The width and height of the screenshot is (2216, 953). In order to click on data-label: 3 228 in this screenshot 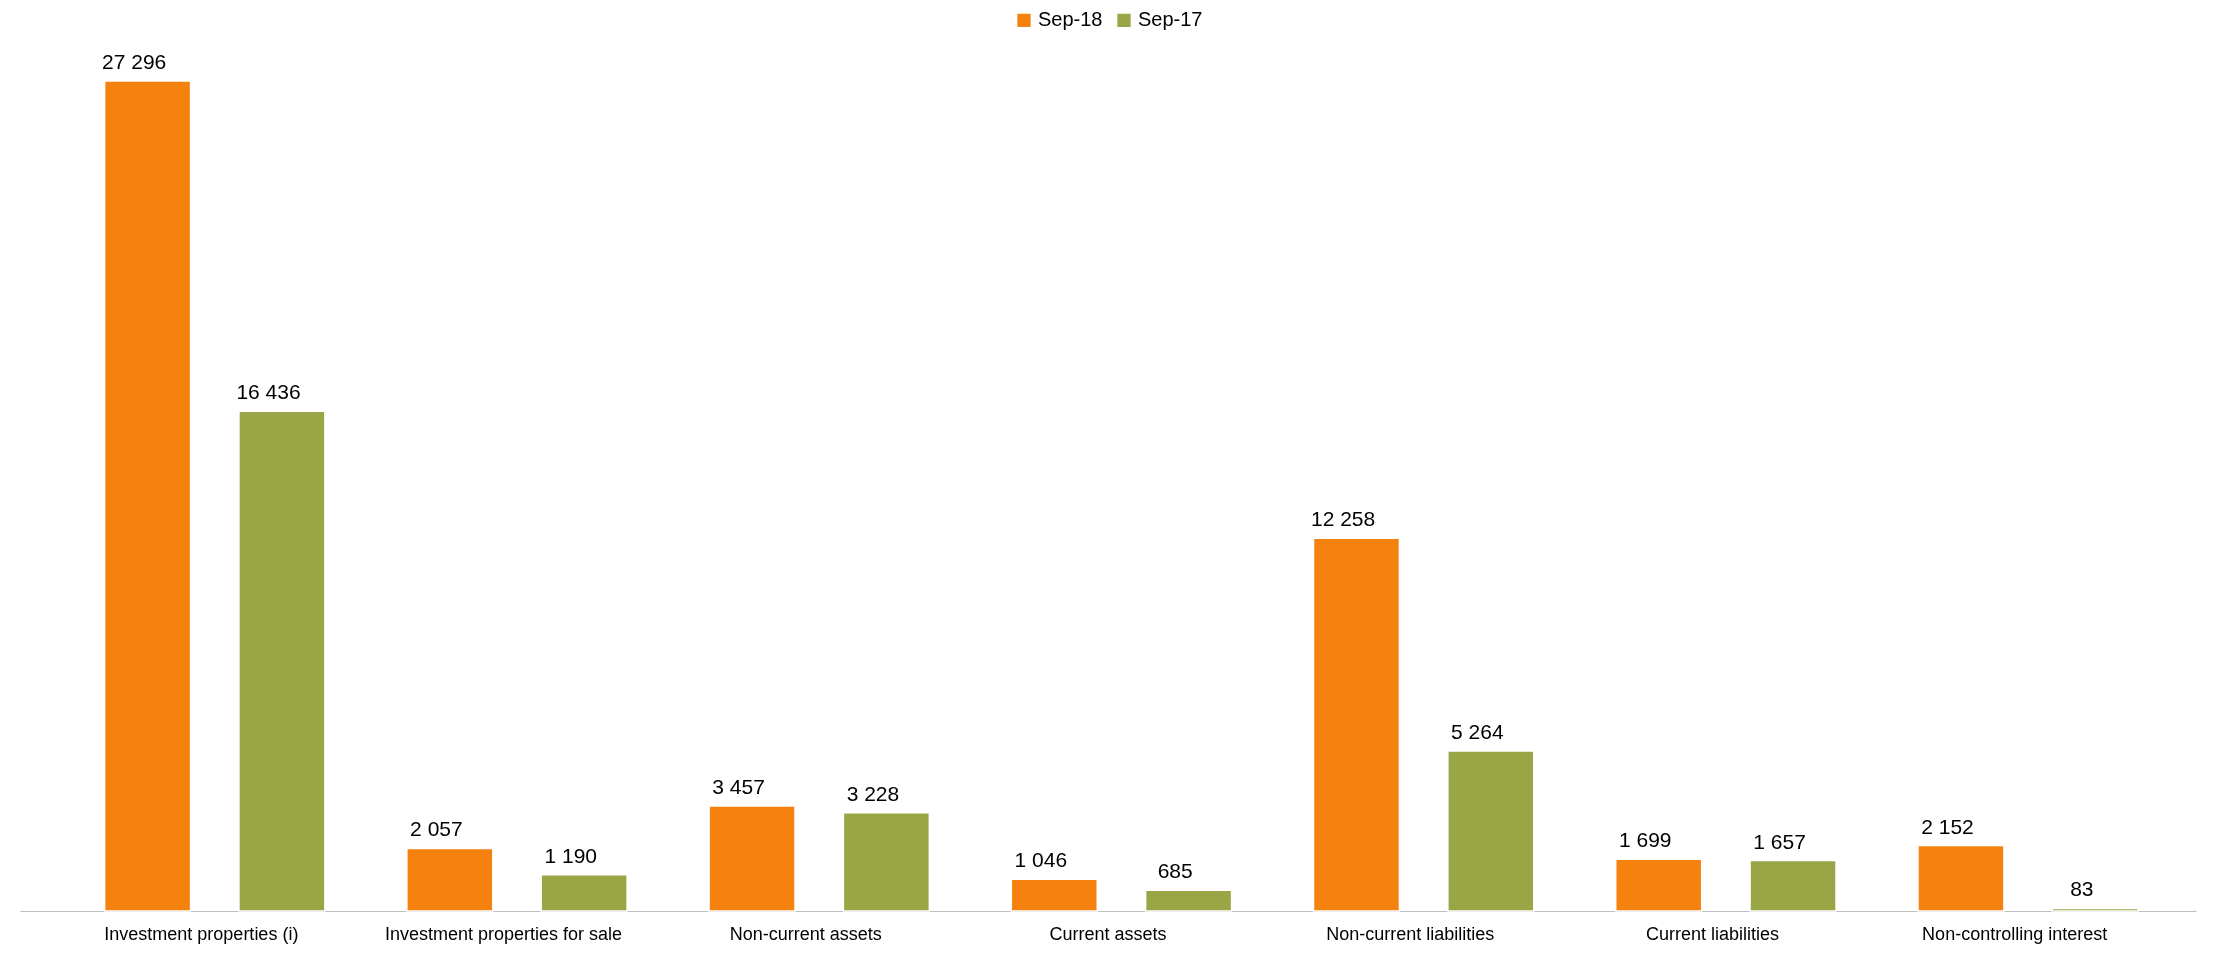, I will do `click(873, 793)`.